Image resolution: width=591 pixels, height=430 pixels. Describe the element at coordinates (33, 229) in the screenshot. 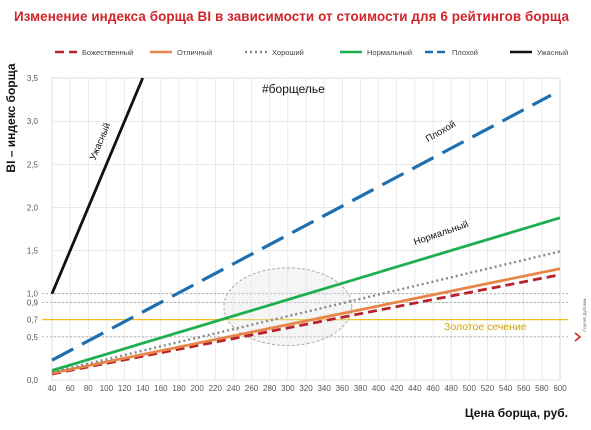

I see `y-tick-labels: 0,0 0,5 0,7 0,91,0 1,5 2,0 2,5 3,0 3,5` at that location.